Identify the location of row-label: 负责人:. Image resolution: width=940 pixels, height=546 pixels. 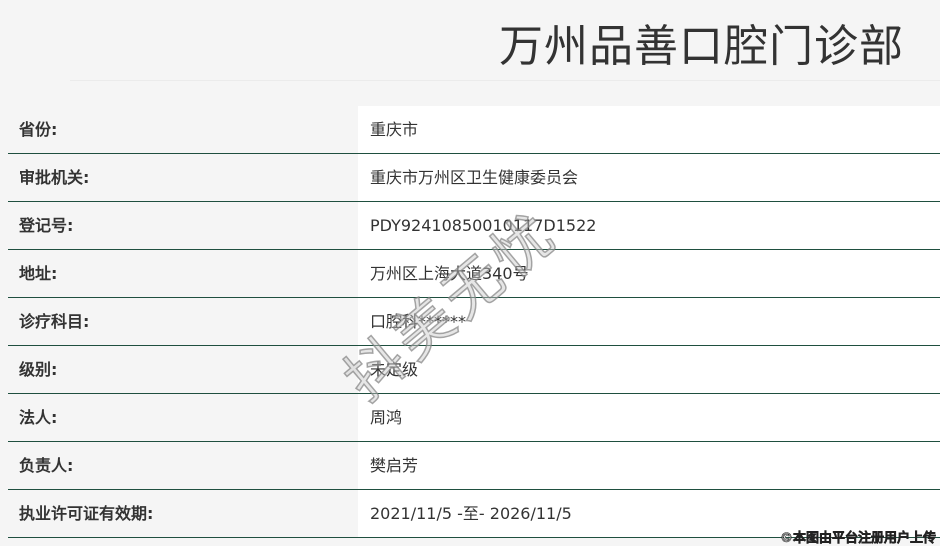
(46, 465).